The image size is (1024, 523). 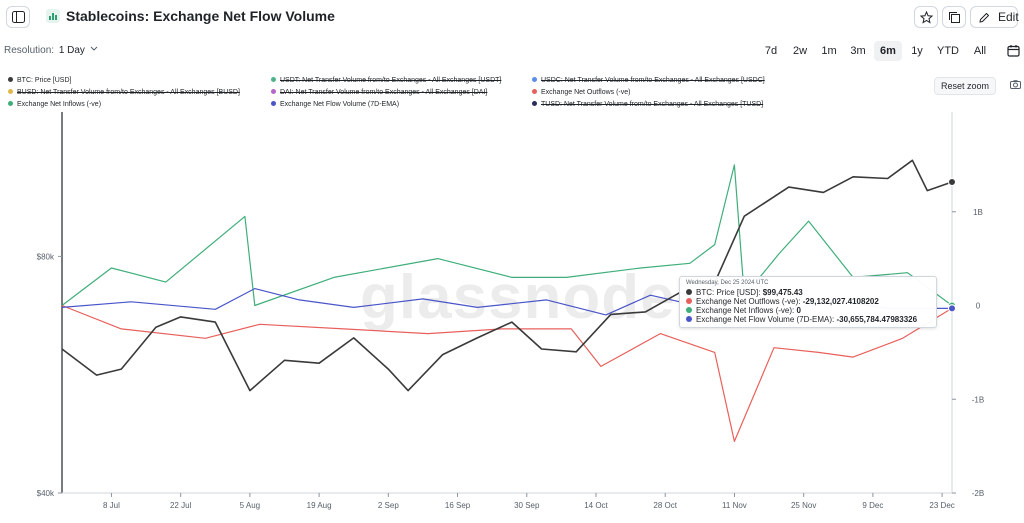 I want to click on resolution-selector: Resolution: 1 Day, so click(x=51, y=50).